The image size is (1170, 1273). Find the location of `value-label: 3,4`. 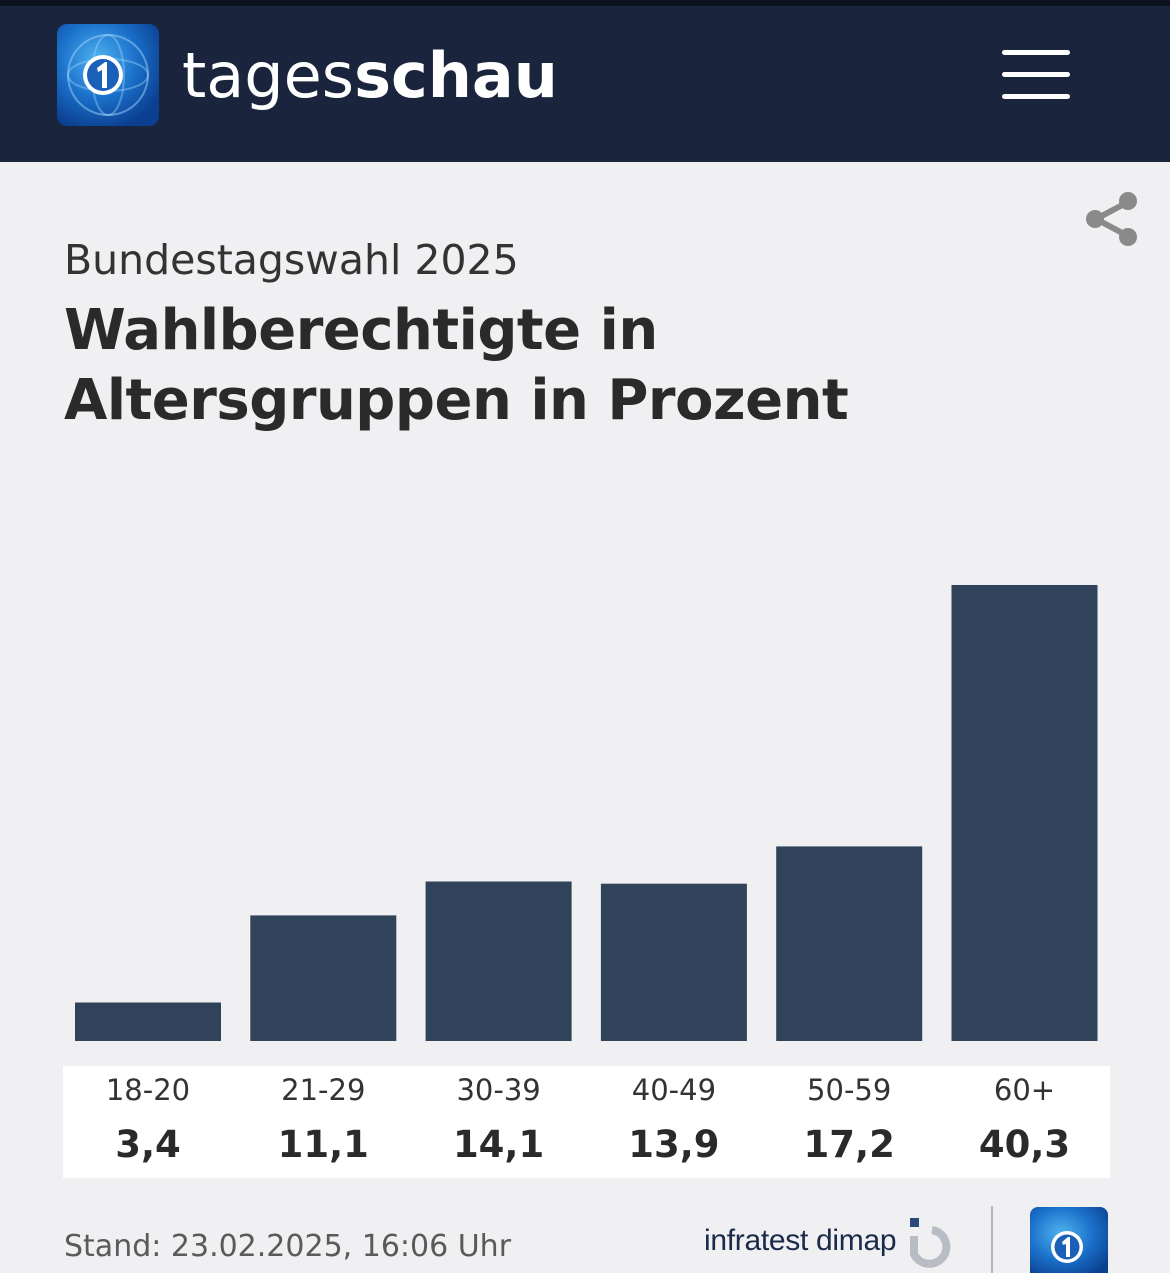

value-label: 3,4 is located at coordinates (148, 1144).